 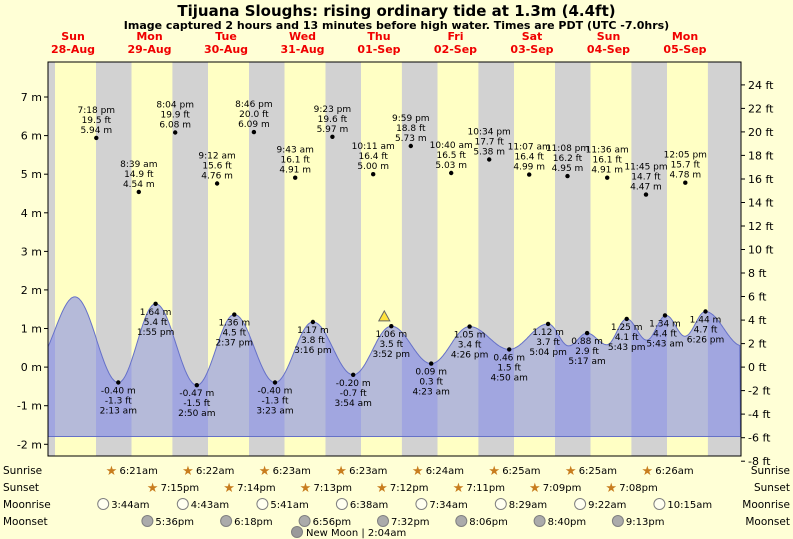 What do you see at coordinates (761, 155) in the screenshot?
I see `y-axis-label-ft: 18 ft` at bounding box center [761, 155].